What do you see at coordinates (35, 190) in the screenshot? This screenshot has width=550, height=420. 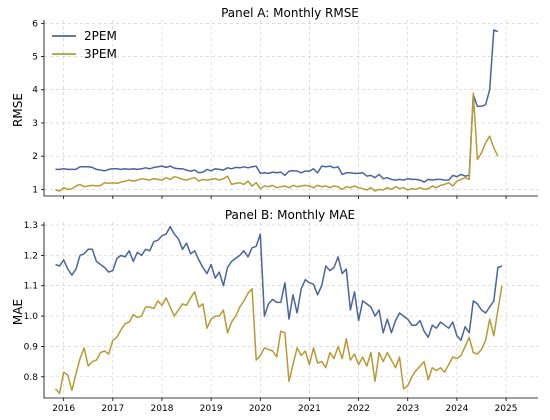 I see `panel-a-ytick-label: 1` at bounding box center [35, 190].